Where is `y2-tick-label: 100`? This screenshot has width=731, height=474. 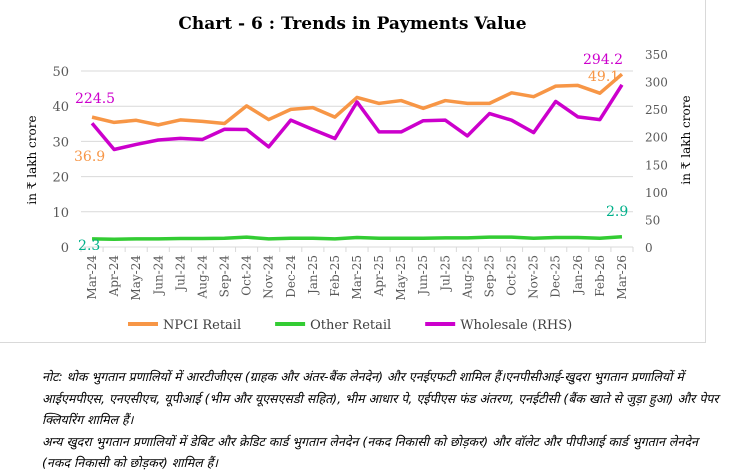
y2-tick-label: 100 is located at coordinates (656, 193).